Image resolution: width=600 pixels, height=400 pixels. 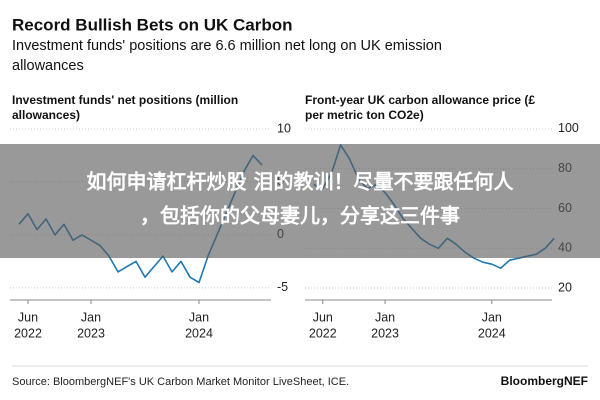 What do you see at coordinates (300, 216) in the screenshot?
I see `overlay-text: ，包括你的父母妻儿，分享这三件事` at bounding box center [300, 216].